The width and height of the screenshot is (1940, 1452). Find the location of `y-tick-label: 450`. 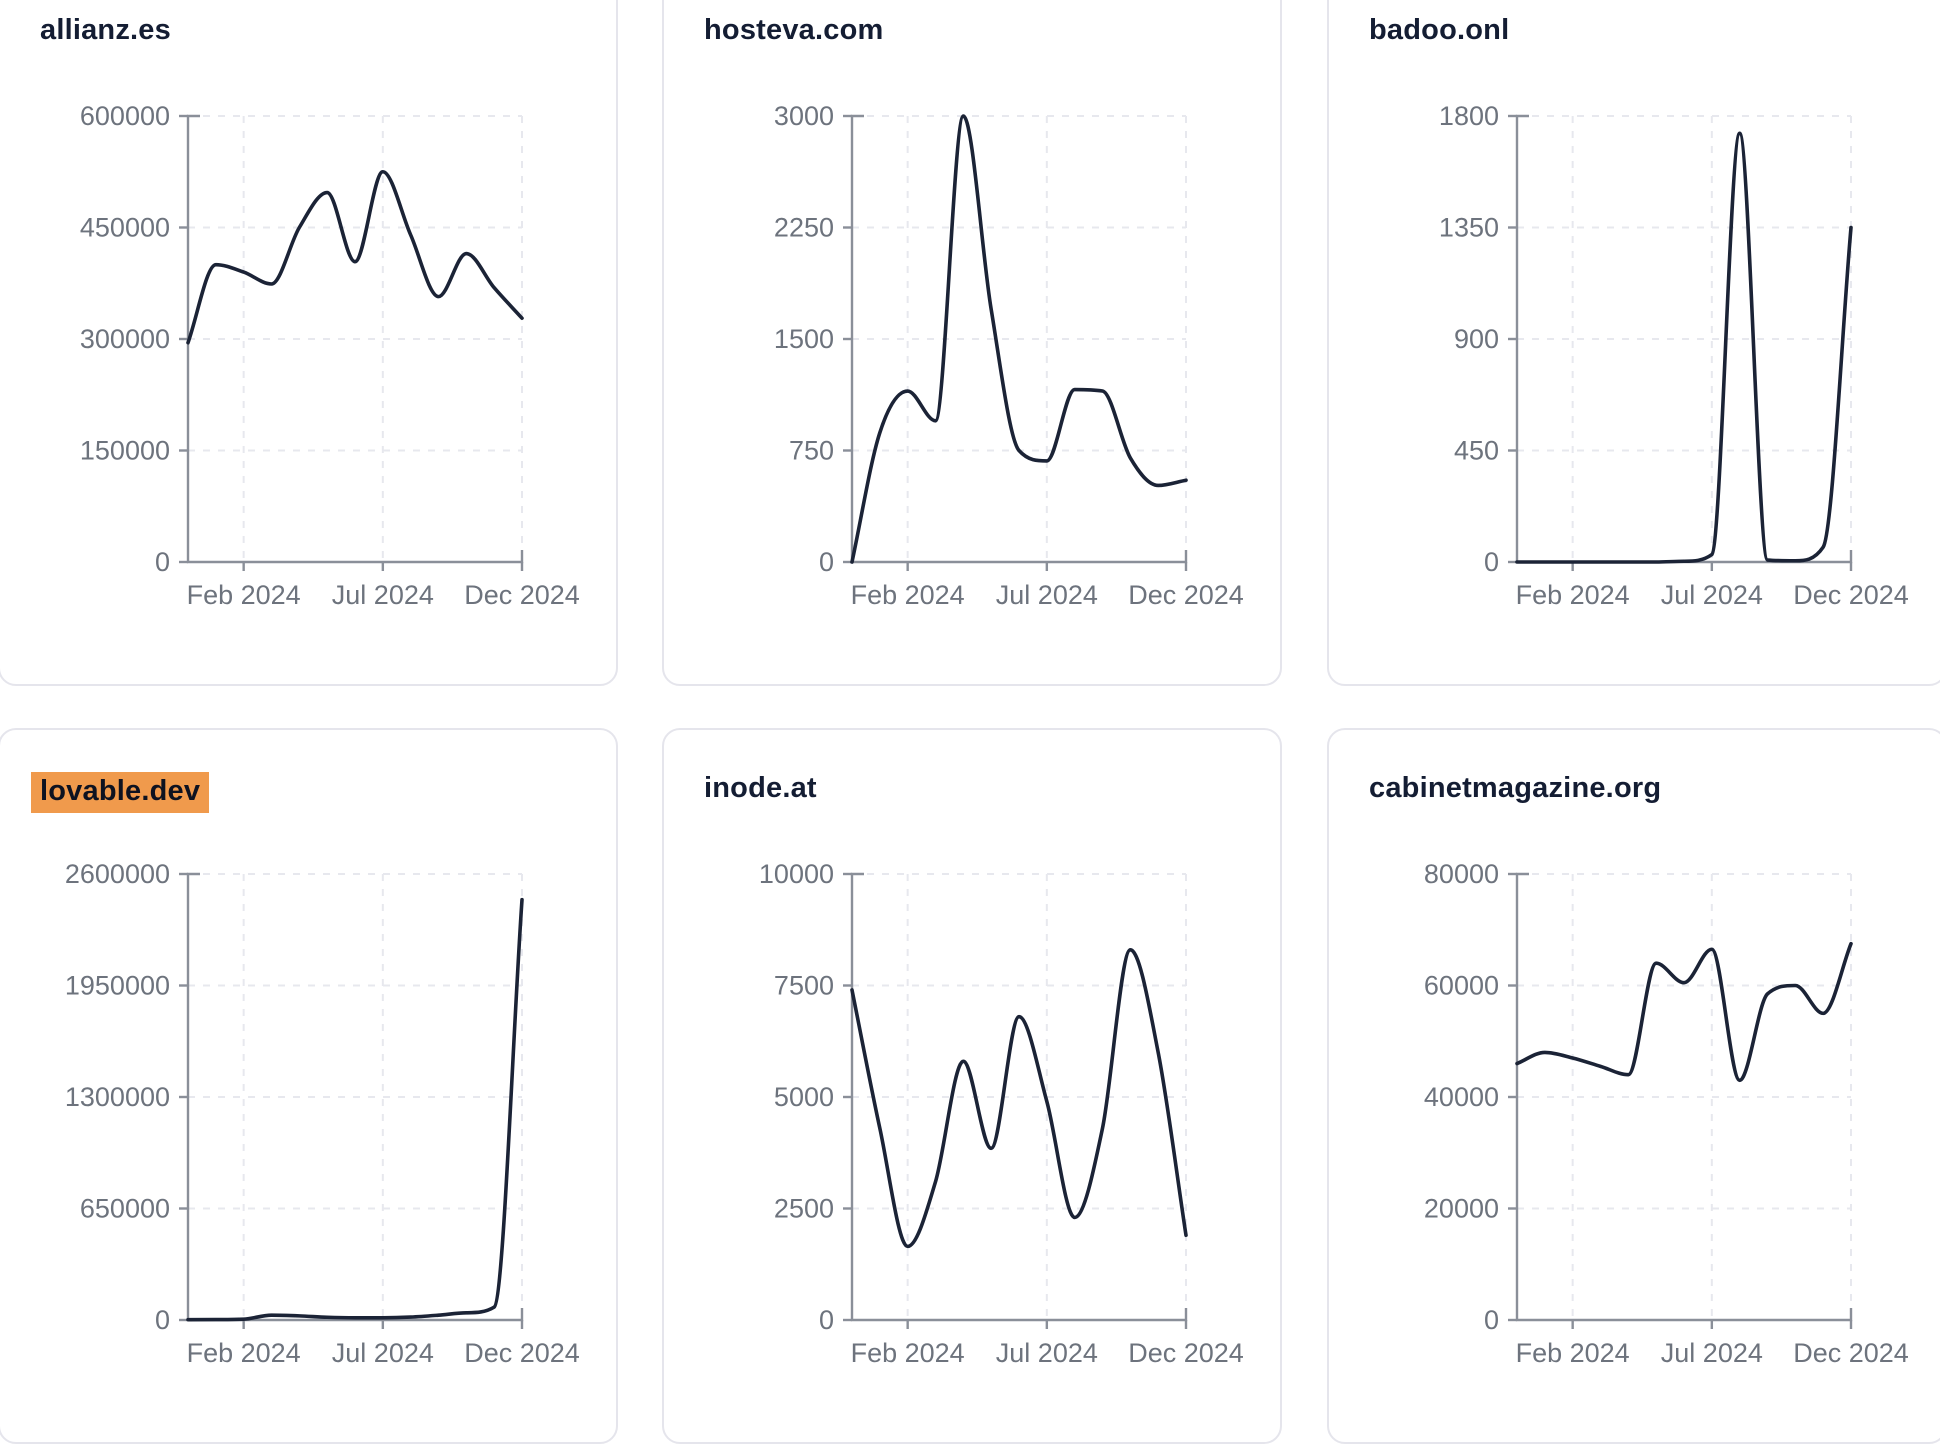

y-tick-label: 450 is located at coordinates (1476, 451).